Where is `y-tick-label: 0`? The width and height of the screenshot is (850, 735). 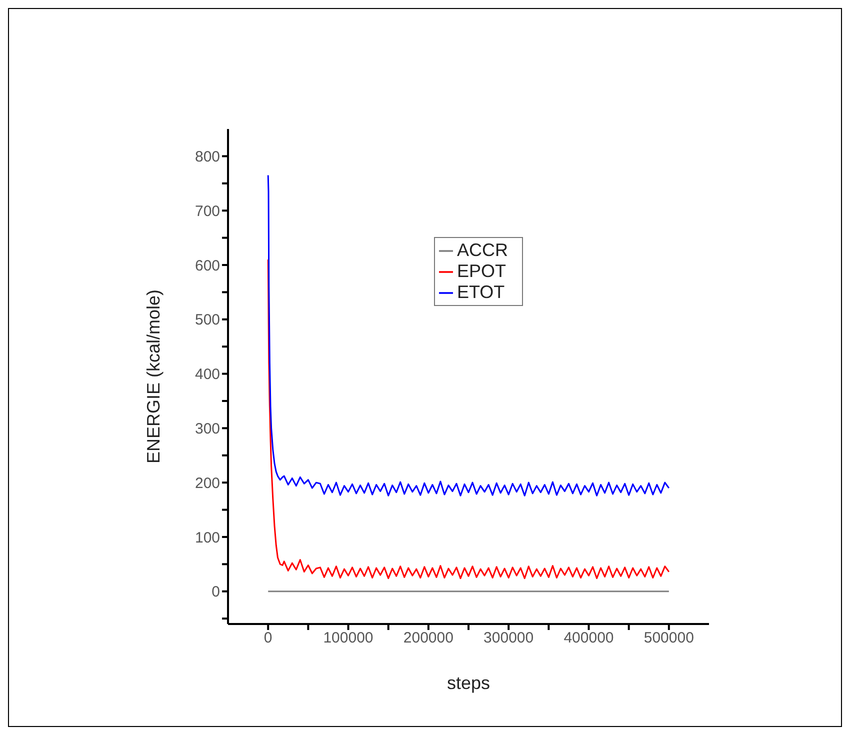 y-tick-label: 0 is located at coordinates (216, 592).